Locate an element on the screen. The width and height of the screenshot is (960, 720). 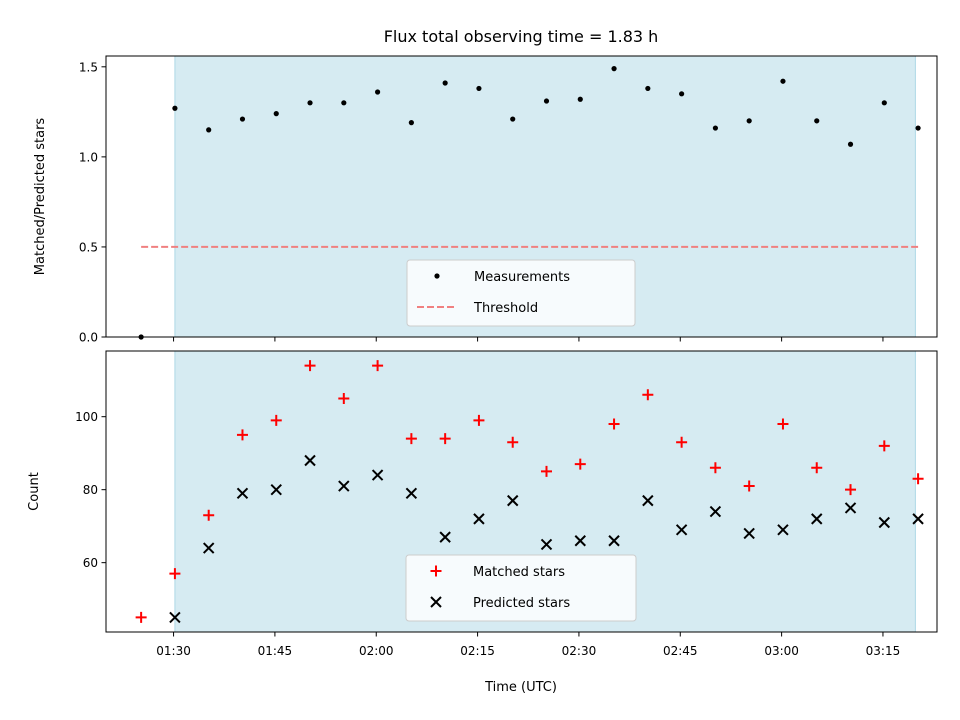
x-tick-label: 02:45 is located at coordinates (680, 651).